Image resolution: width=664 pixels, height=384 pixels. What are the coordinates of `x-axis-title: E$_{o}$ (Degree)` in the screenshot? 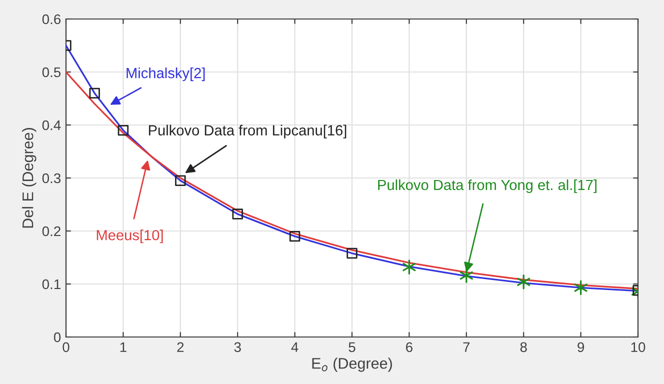 It's located at (352, 365).